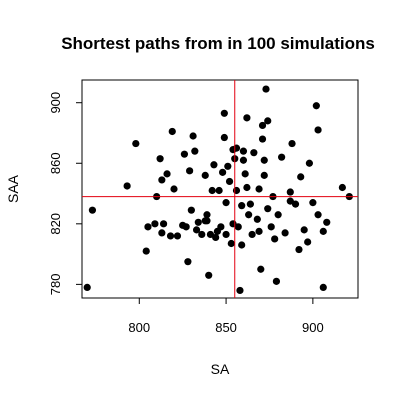  Describe the element at coordinates (218, 43) in the screenshot. I see `chart-title: Shortest paths from in 100 simulations` at that location.